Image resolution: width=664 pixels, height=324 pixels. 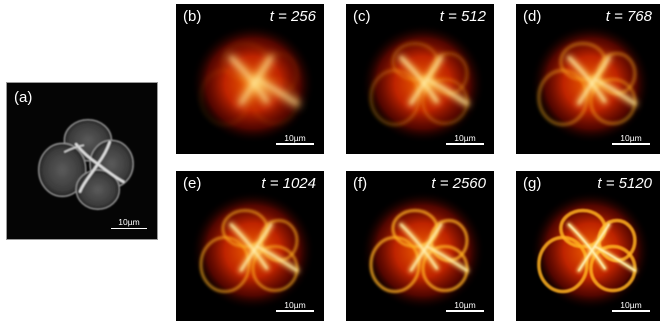 I want to click on panel-f-heatmap: (f) t = 2560 10µm, so click(x=420, y=246).